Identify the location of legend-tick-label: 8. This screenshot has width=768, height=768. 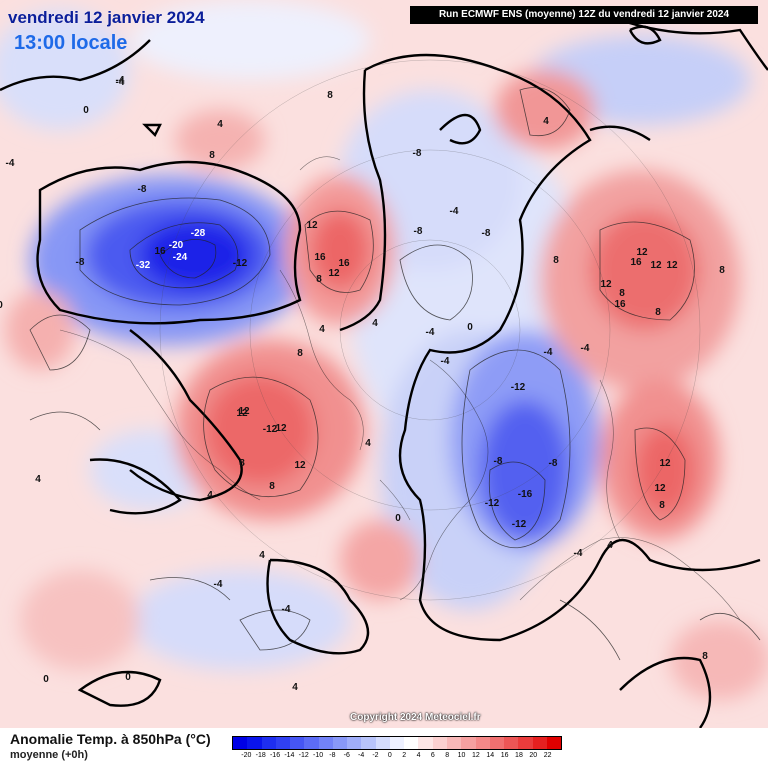
(447, 755).